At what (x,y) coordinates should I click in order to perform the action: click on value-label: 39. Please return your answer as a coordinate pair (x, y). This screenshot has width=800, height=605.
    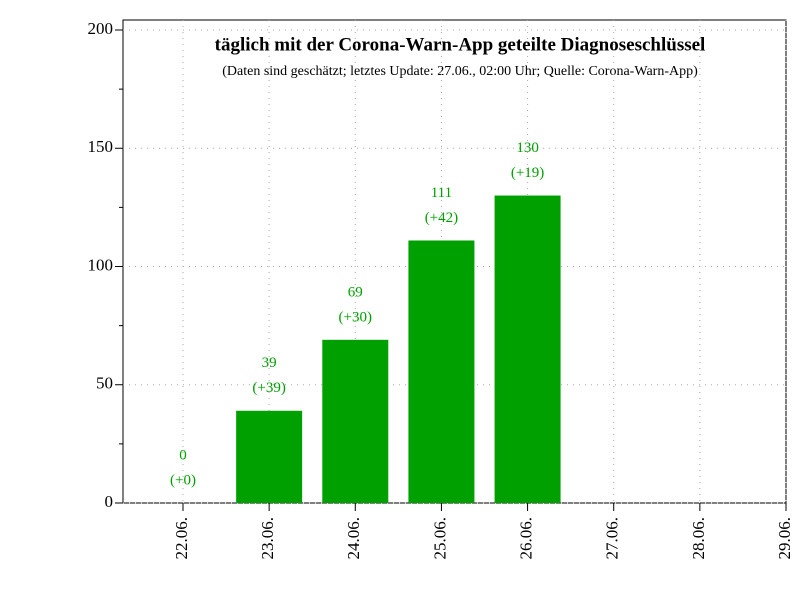
    Looking at the image, I should click on (269, 363).